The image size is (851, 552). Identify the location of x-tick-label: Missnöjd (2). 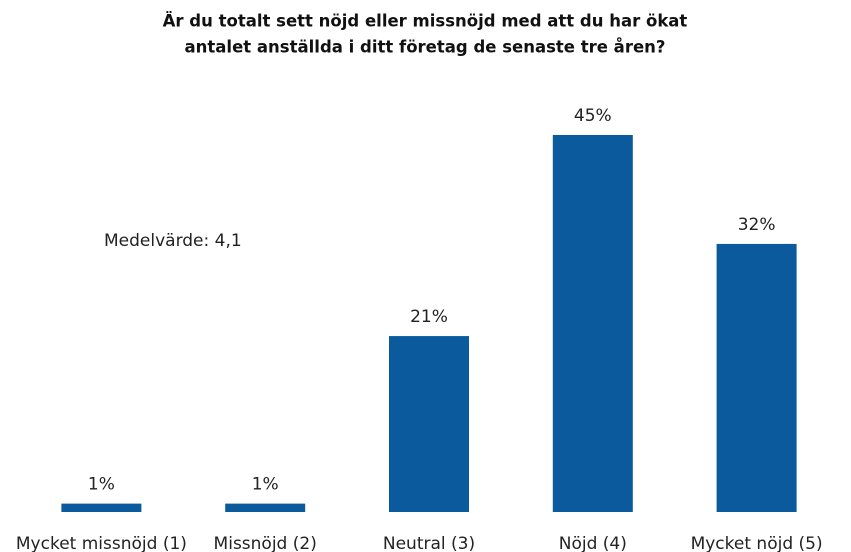
(265, 543).